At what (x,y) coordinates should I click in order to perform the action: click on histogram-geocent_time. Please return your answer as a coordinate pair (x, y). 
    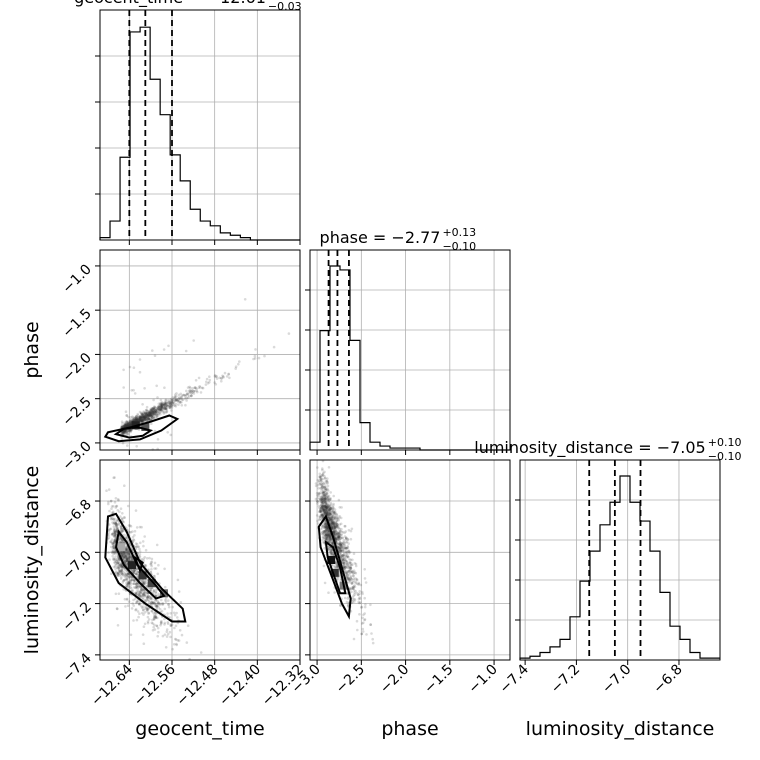
    Looking at the image, I should click on (200, 133).